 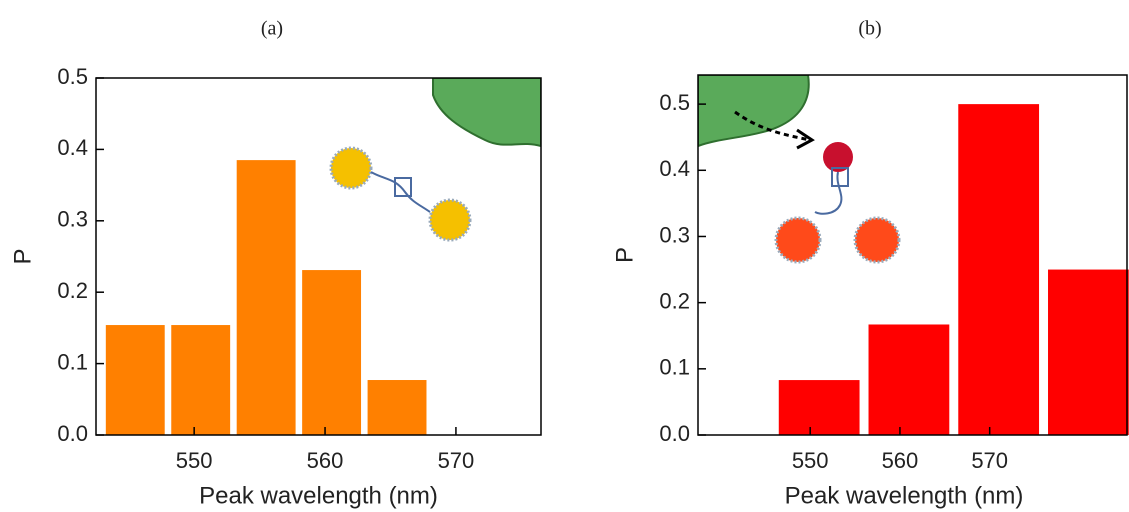 What do you see at coordinates (272, 29) in the screenshot?
I see `panel-label: (a)` at bounding box center [272, 29].